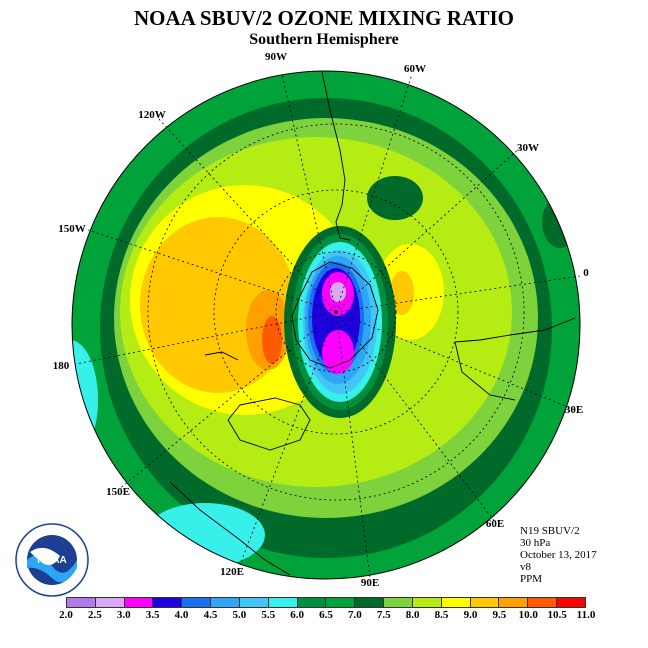  I want to click on legend-tick-label: 8.5, so click(441, 615).